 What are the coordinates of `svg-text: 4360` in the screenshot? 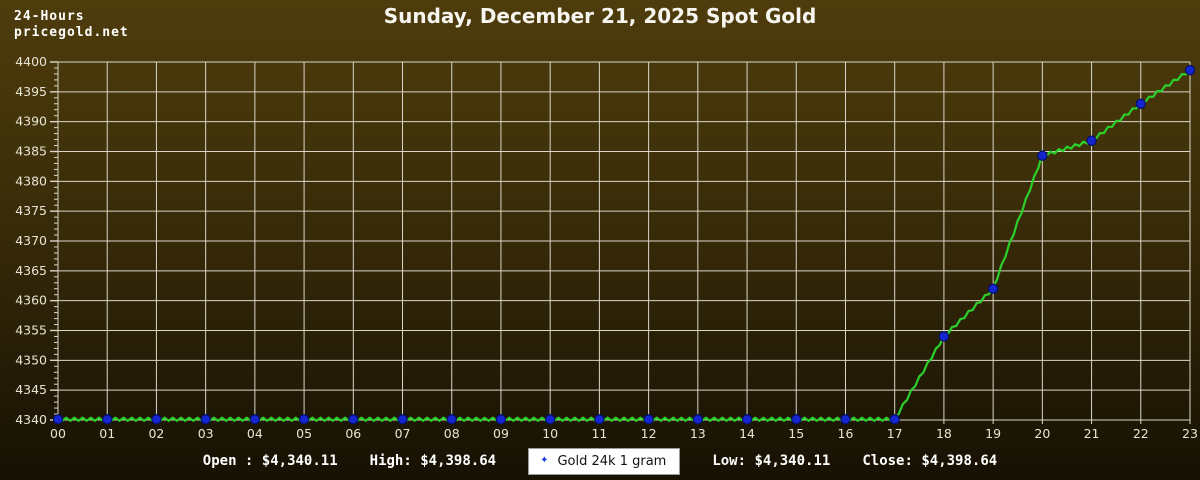 It's located at (31, 300).